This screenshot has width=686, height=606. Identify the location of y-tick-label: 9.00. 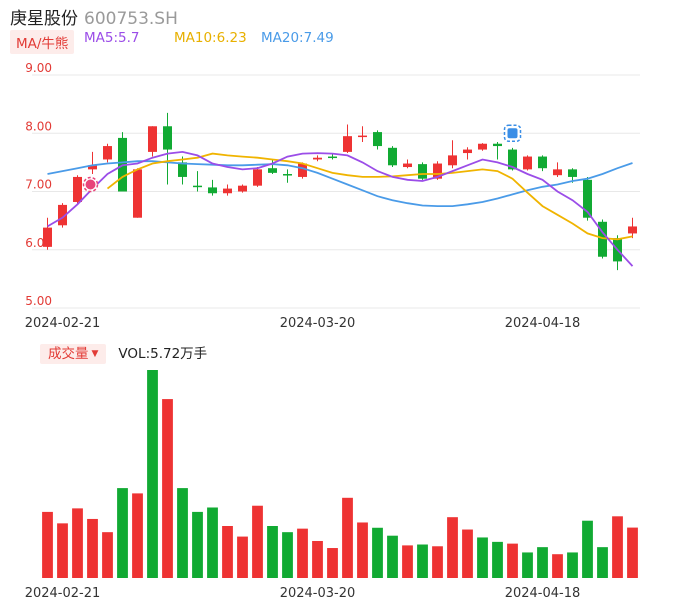
(38, 68).